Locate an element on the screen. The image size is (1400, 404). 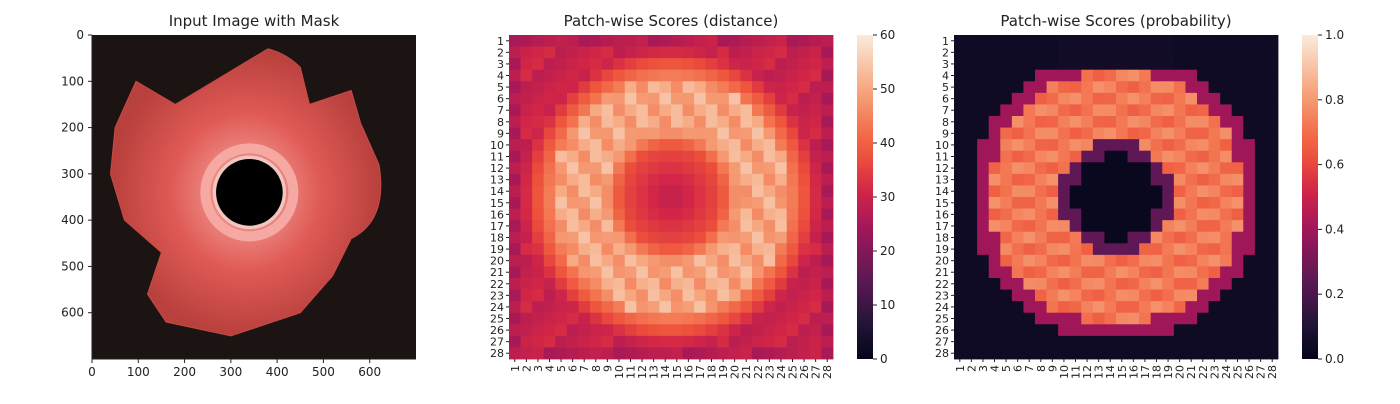
x-tick-label: 23 is located at coordinates (769, 372).